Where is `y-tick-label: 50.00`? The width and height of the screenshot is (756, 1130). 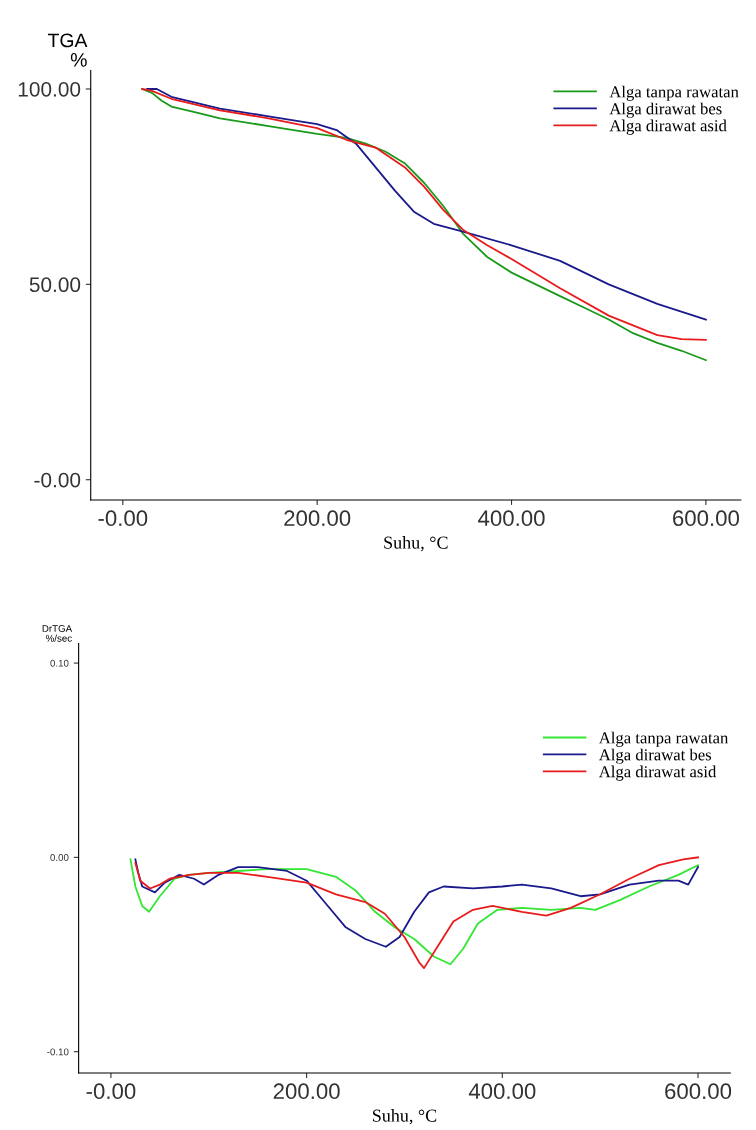
y-tick-label: 50.00 is located at coordinates (55, 285).